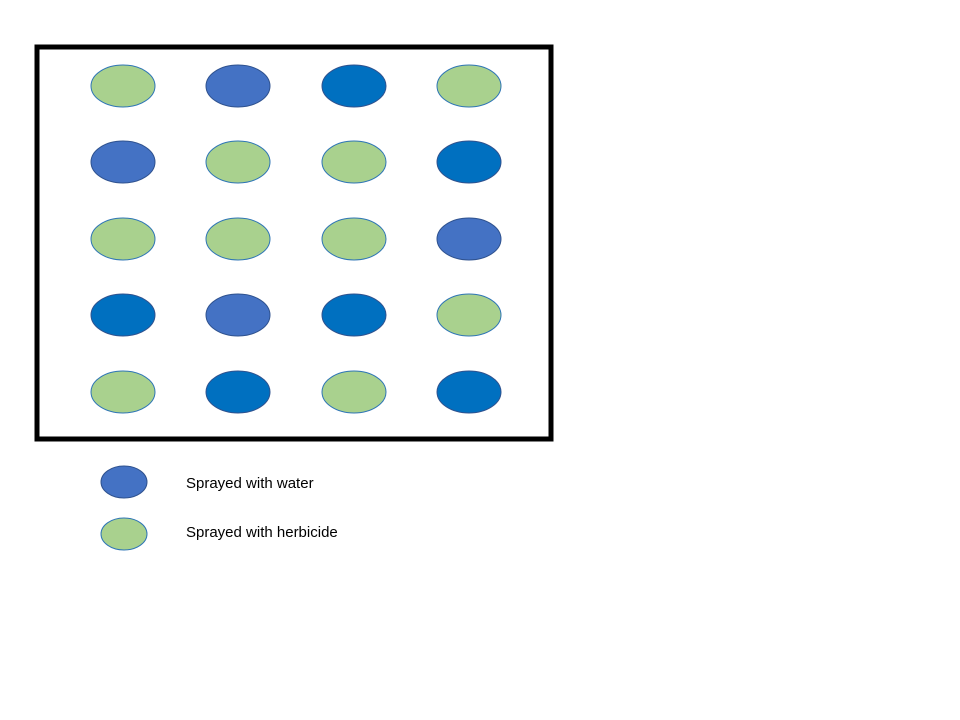 Image resolution: width=960 pixels, height=720 pixels. I want to click on legend-water-swatch, so click(124, 482).